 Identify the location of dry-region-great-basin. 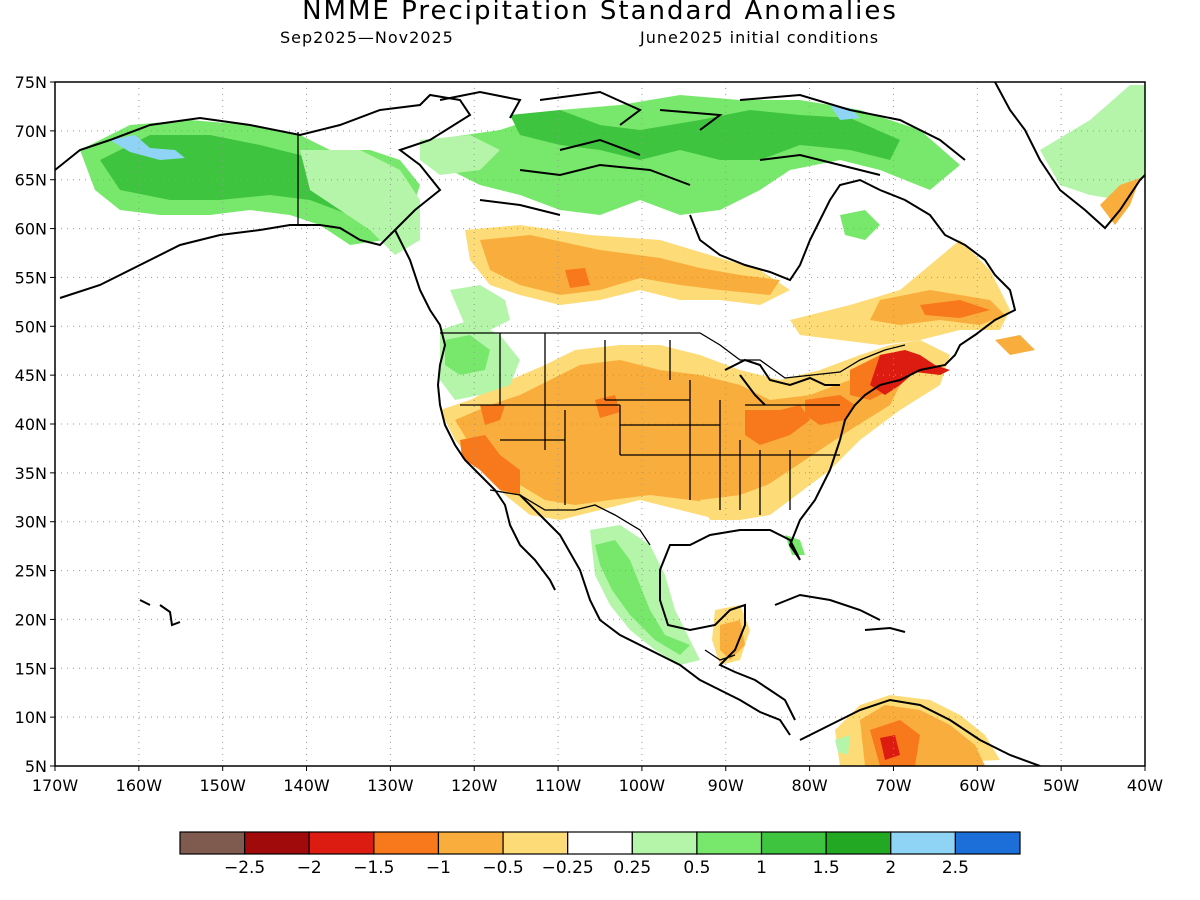
(492, 415).